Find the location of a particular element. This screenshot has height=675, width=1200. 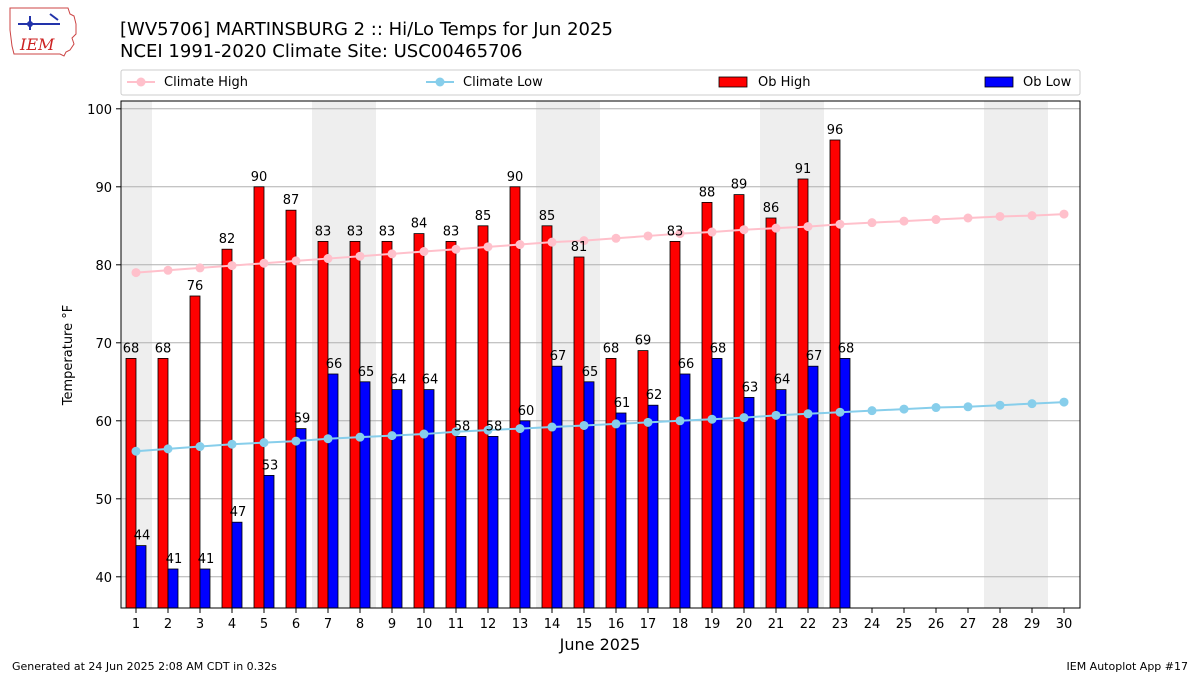

weekend-shade is located at coordinates (1016, 354).